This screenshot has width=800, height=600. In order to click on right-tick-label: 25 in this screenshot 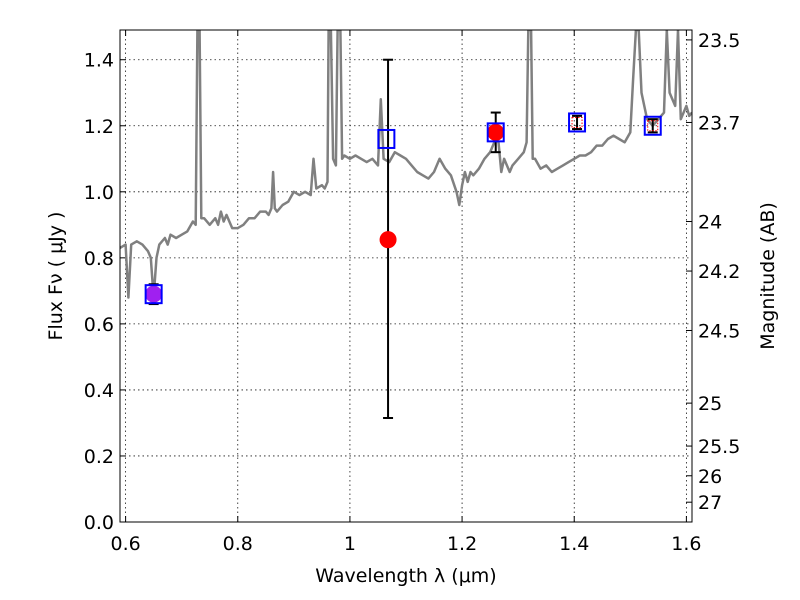, I will do `click(710, 404)`.